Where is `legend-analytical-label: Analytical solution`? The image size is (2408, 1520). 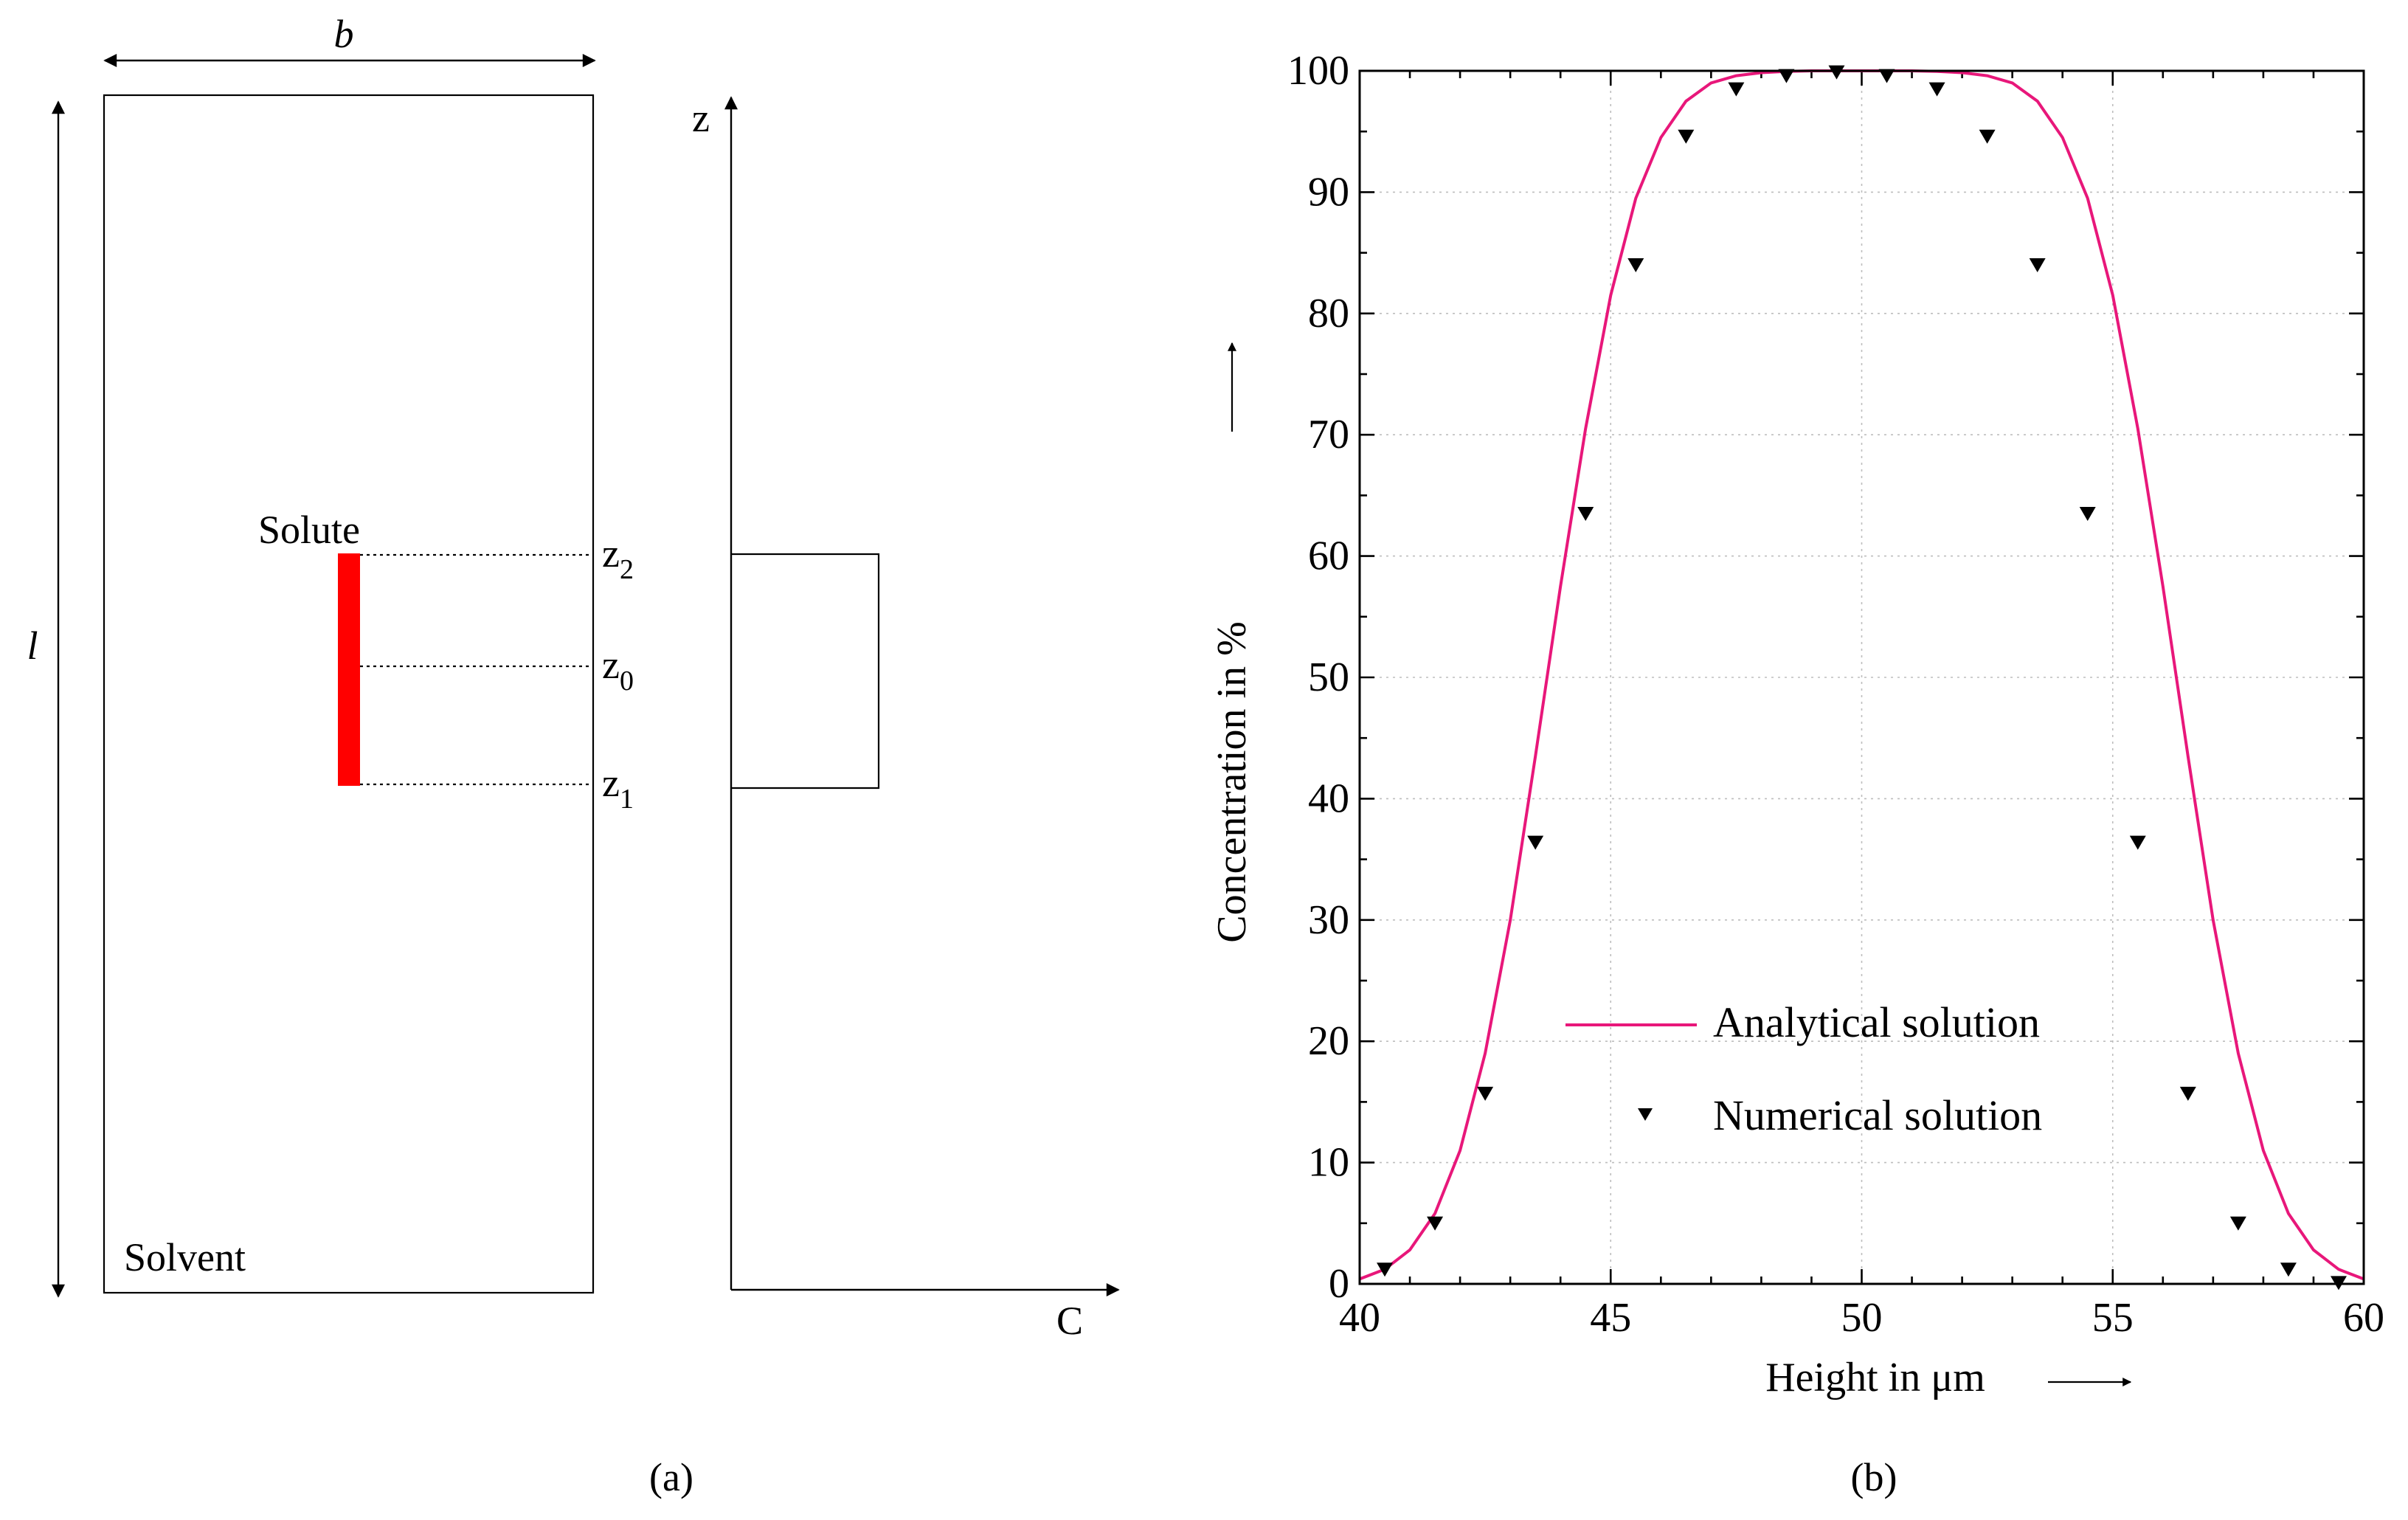 legend-analytical-label: Analytical solution is located at coordinates (1877, 1022).